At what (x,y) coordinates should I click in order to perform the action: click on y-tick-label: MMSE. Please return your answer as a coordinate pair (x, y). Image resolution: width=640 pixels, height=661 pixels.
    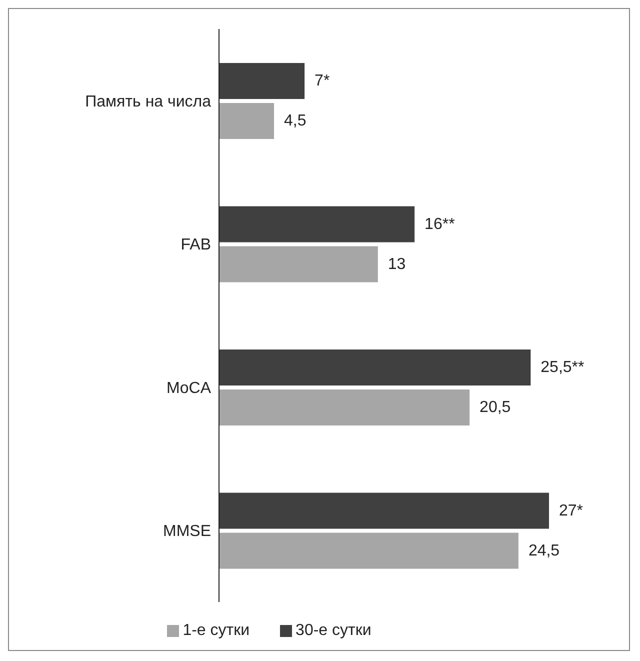
    Looking at the image, I should click on (187, 531).